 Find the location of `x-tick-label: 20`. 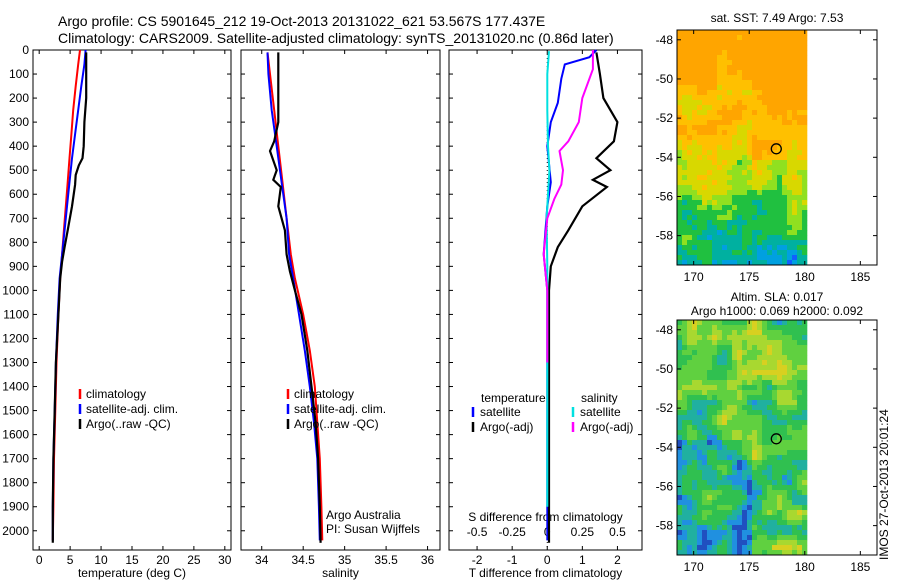

x-tick-label: 20 is located at coordinates (163, 560).